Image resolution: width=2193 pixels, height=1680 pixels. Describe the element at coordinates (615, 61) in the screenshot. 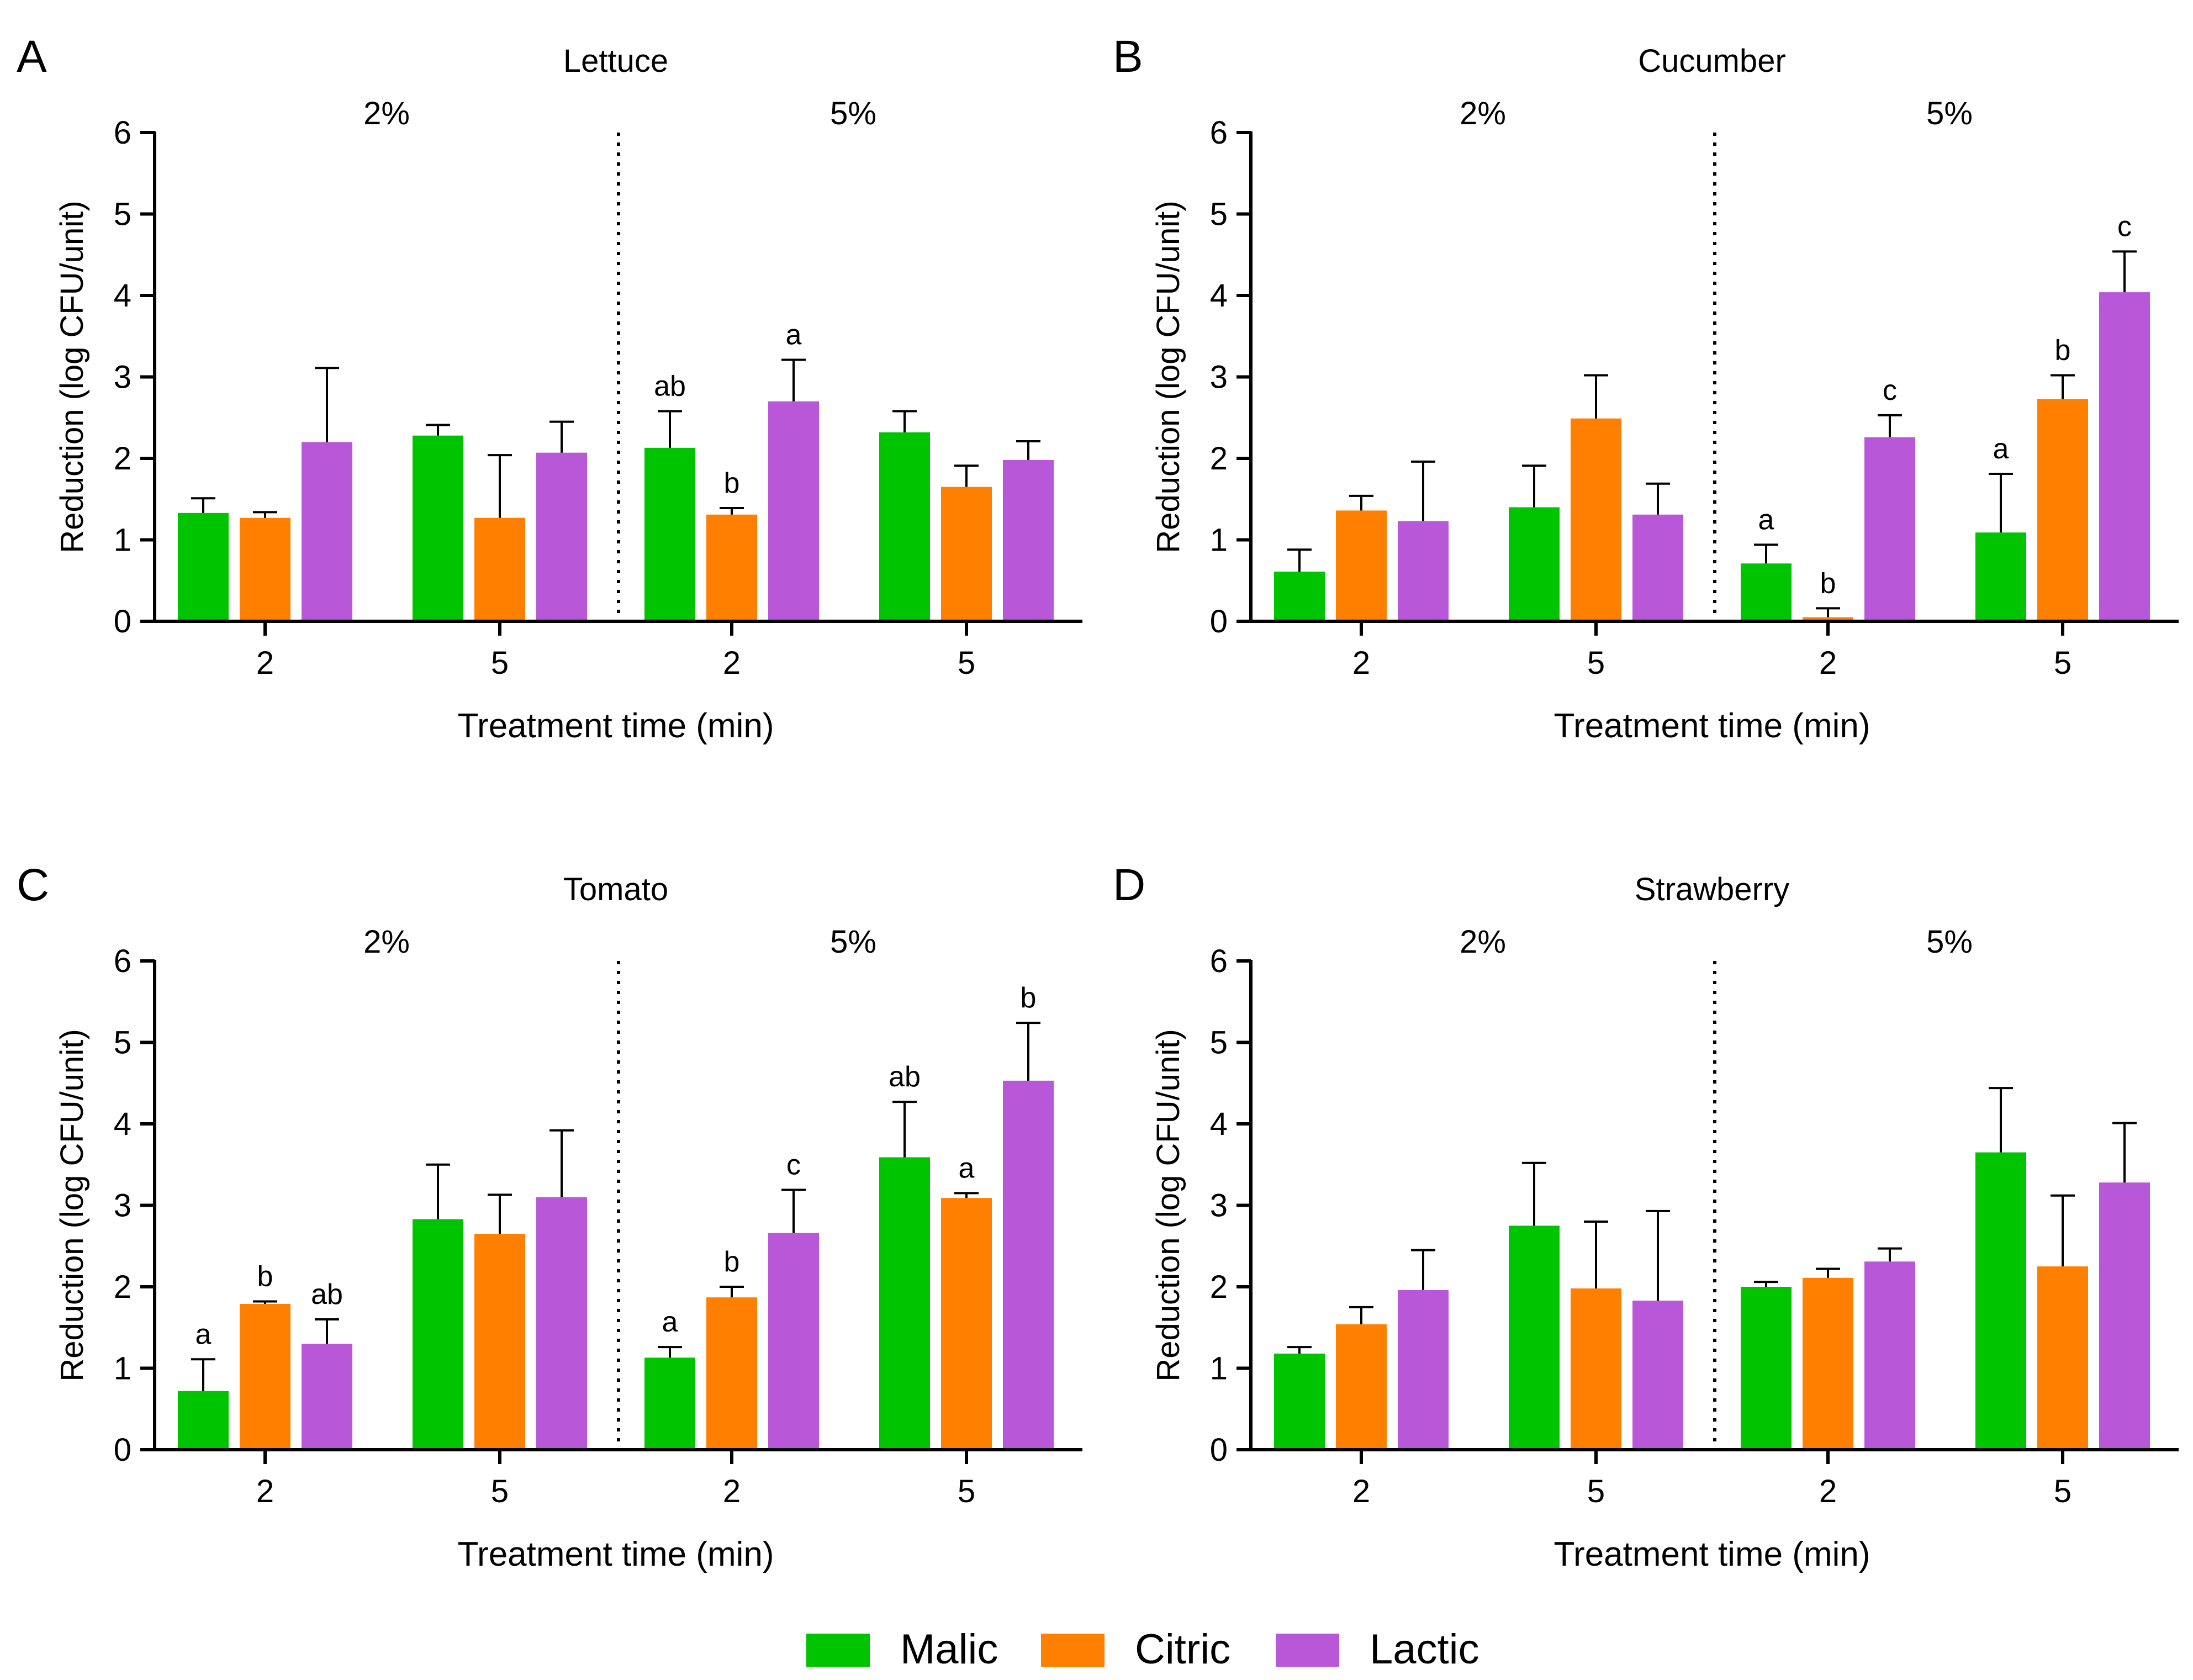

I see `panel-title: Lettuce` at that location.